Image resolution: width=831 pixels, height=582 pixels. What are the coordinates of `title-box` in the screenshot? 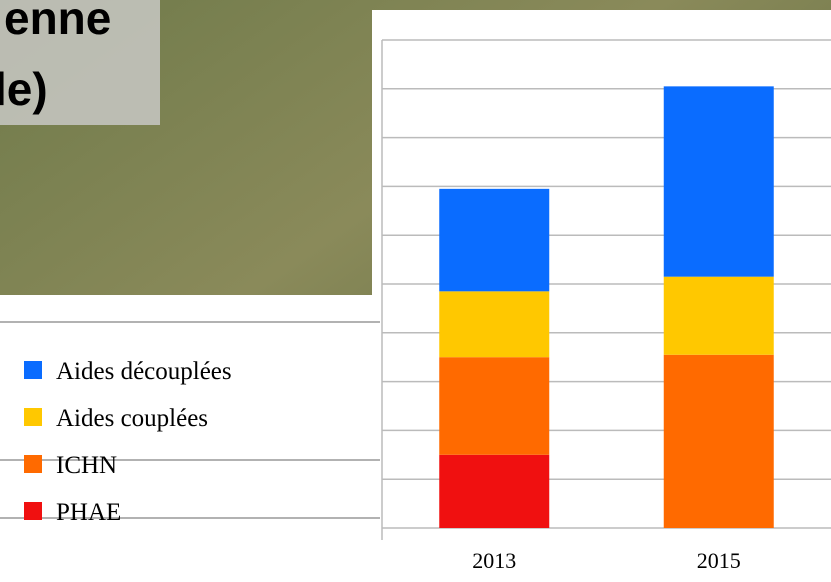 It's located at (80, 62).